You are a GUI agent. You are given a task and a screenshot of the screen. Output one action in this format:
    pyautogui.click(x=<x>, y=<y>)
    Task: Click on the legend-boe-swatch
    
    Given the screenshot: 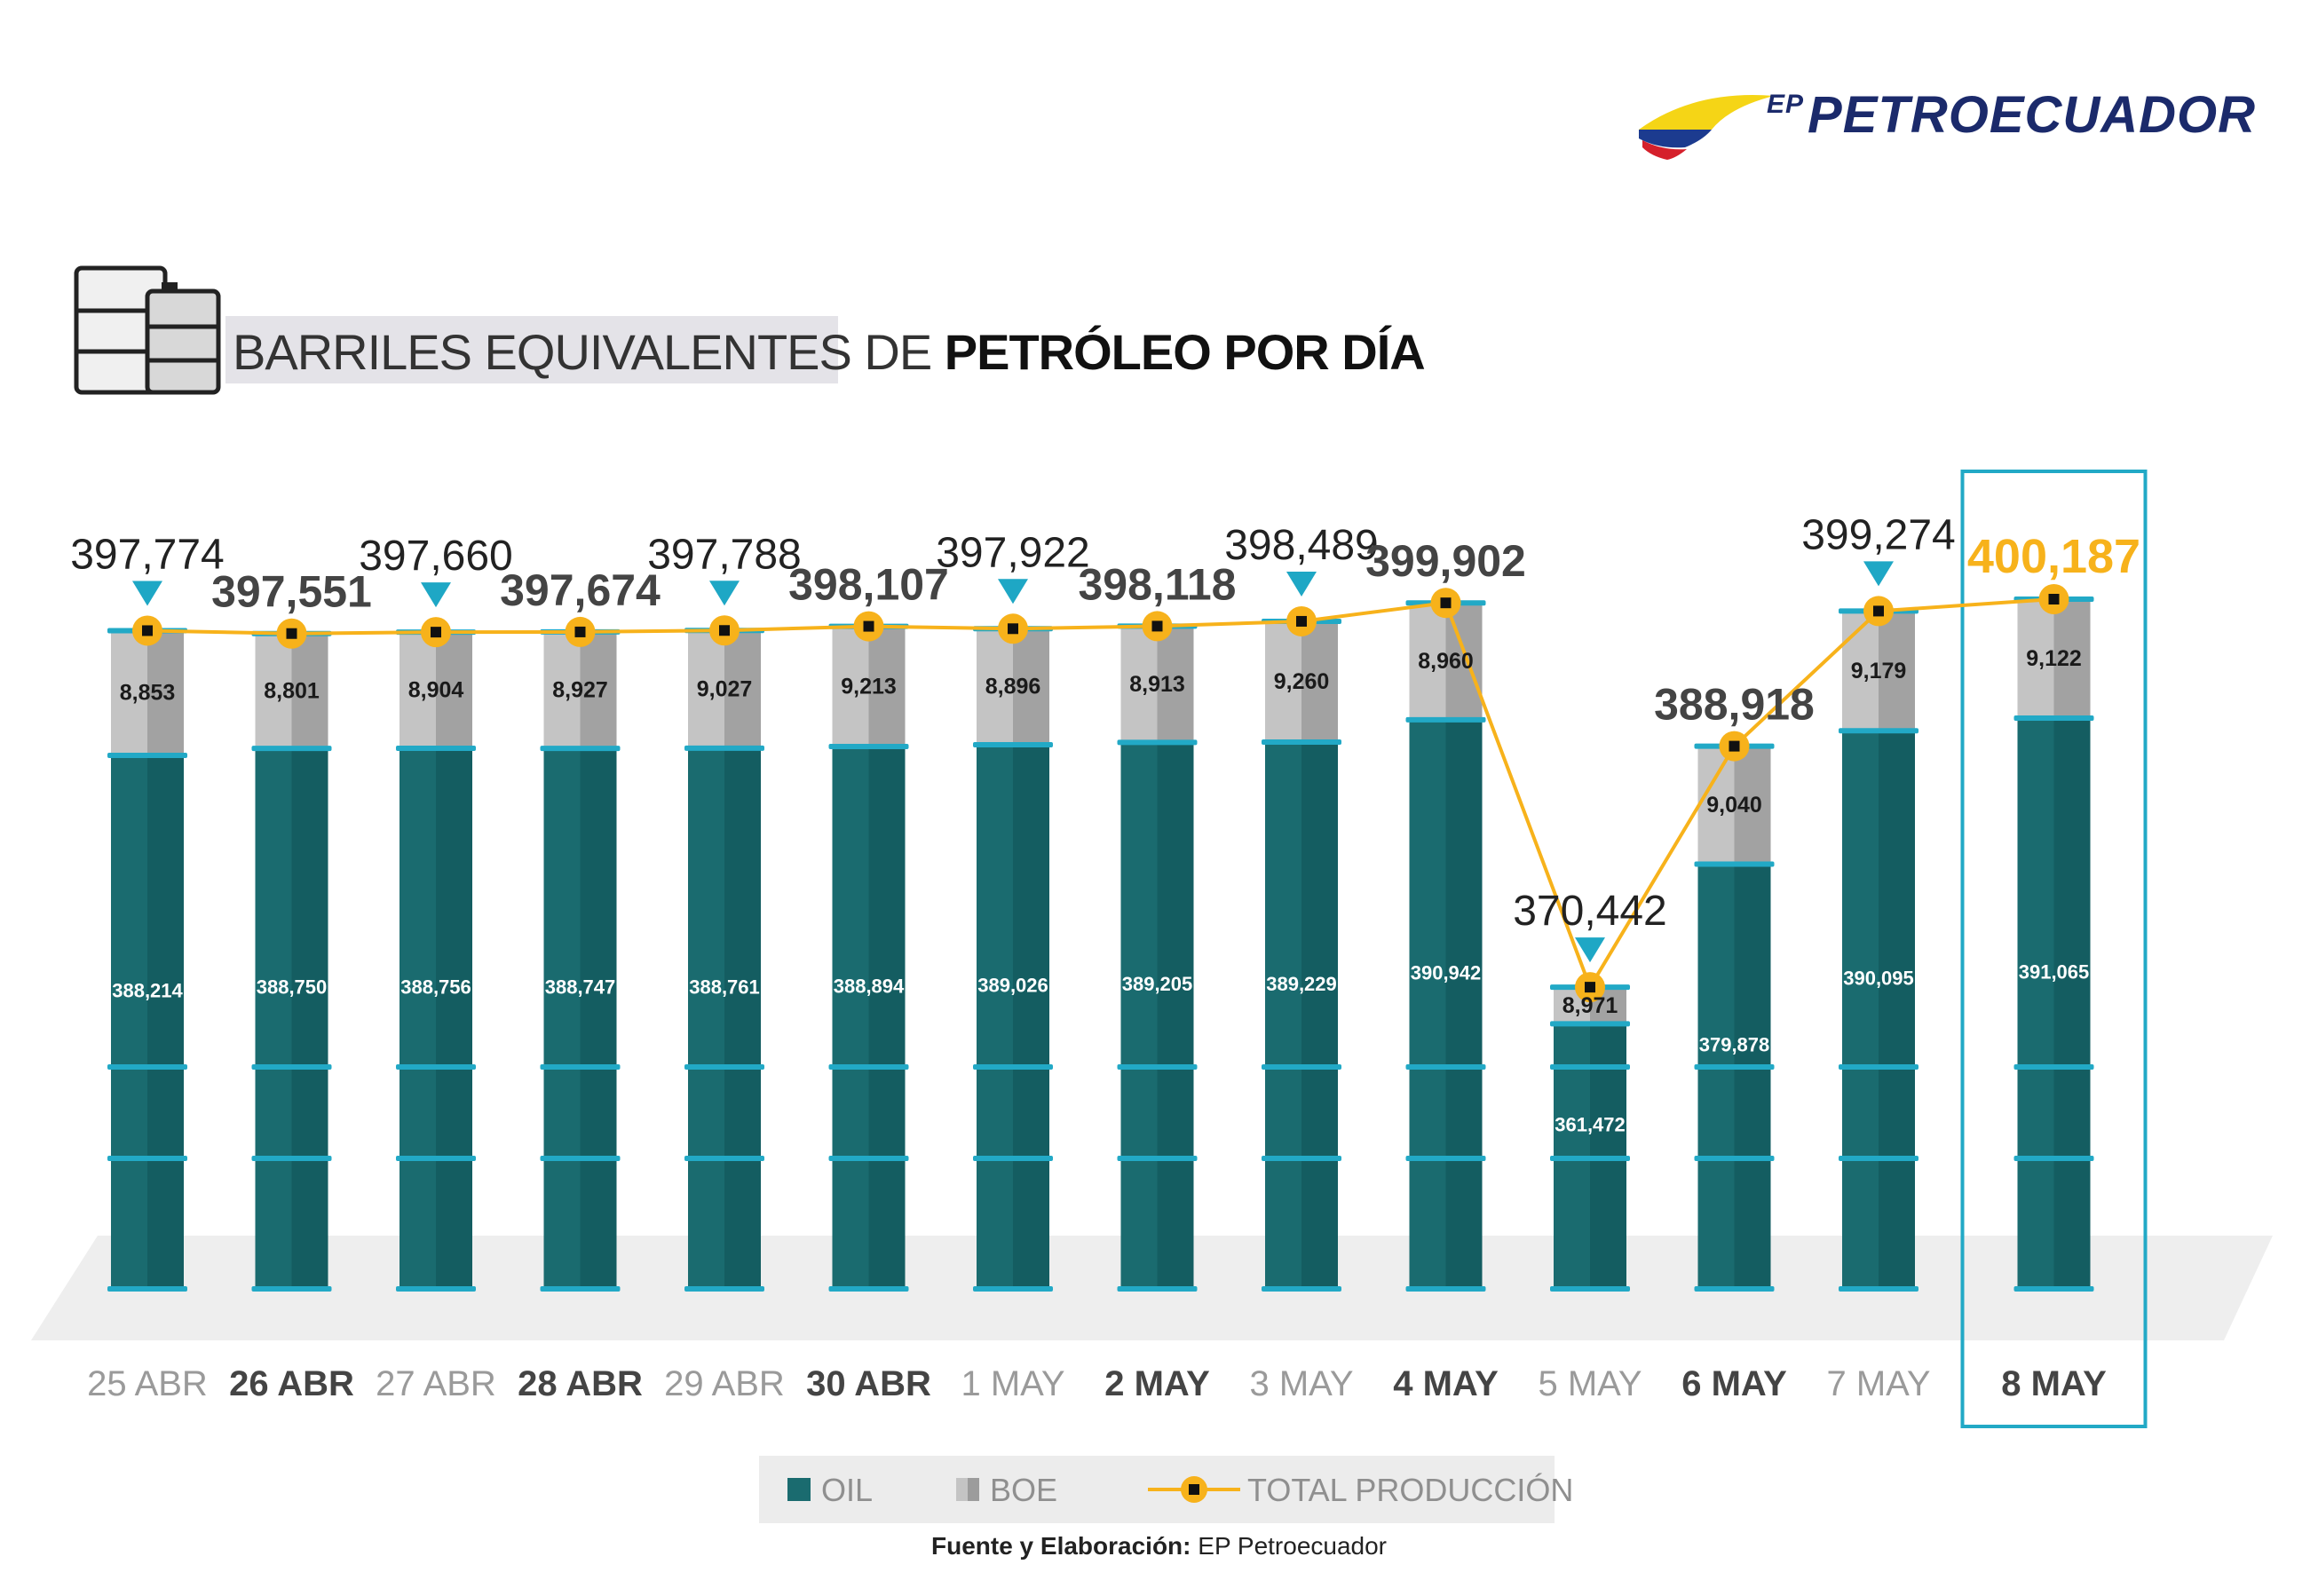 What is the action you would take?
    pyautogui.click(x=967, y=1490)
    